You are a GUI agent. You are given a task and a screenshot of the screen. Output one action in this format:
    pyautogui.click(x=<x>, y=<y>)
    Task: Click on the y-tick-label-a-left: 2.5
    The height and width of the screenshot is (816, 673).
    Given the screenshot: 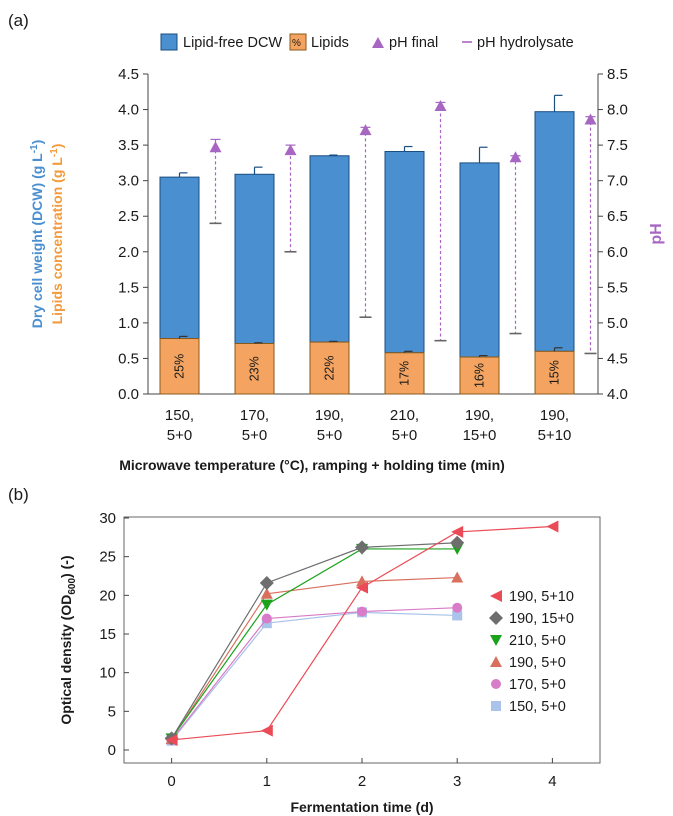 What is the action you would take?
    pyautogui.click(x=128, y=216)
    